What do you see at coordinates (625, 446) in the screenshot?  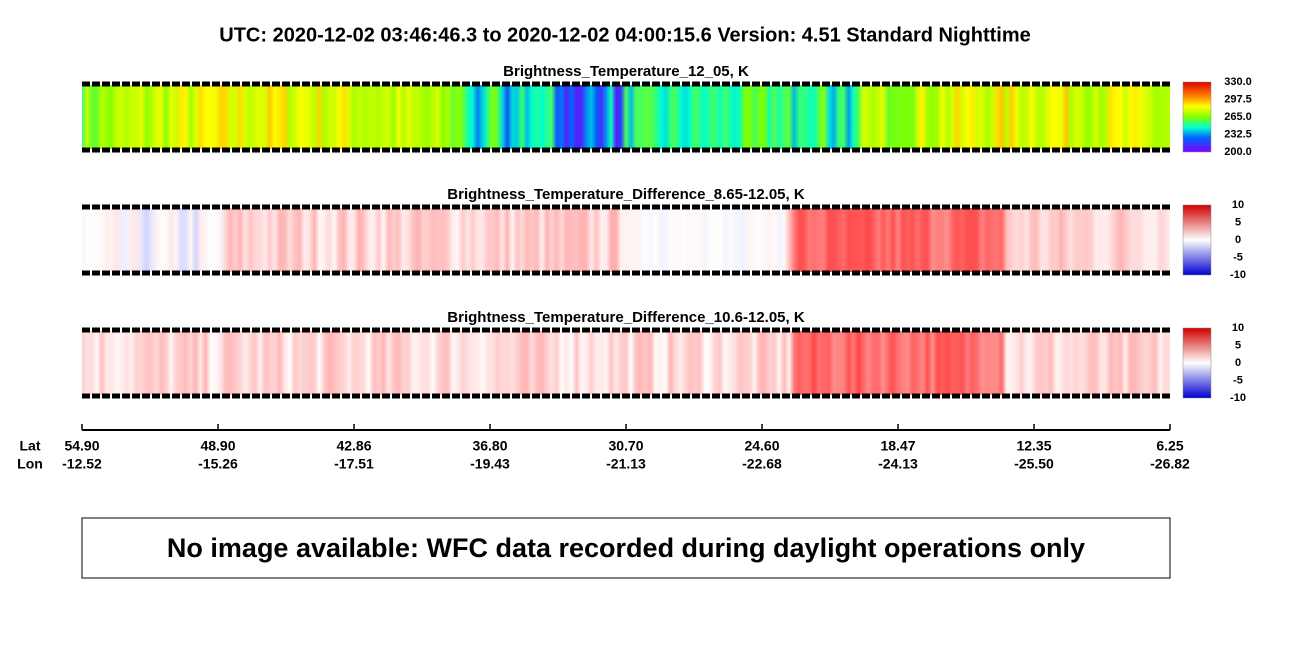 I see `lat-tick-label: 30.70` at bounding box center [625, 446].